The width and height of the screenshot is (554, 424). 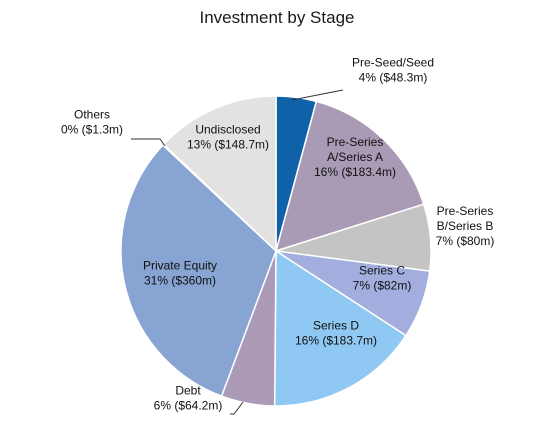 I want to click on slice-label-series-d: Series D 16% ($183.7m), so click(x=336, y=333).